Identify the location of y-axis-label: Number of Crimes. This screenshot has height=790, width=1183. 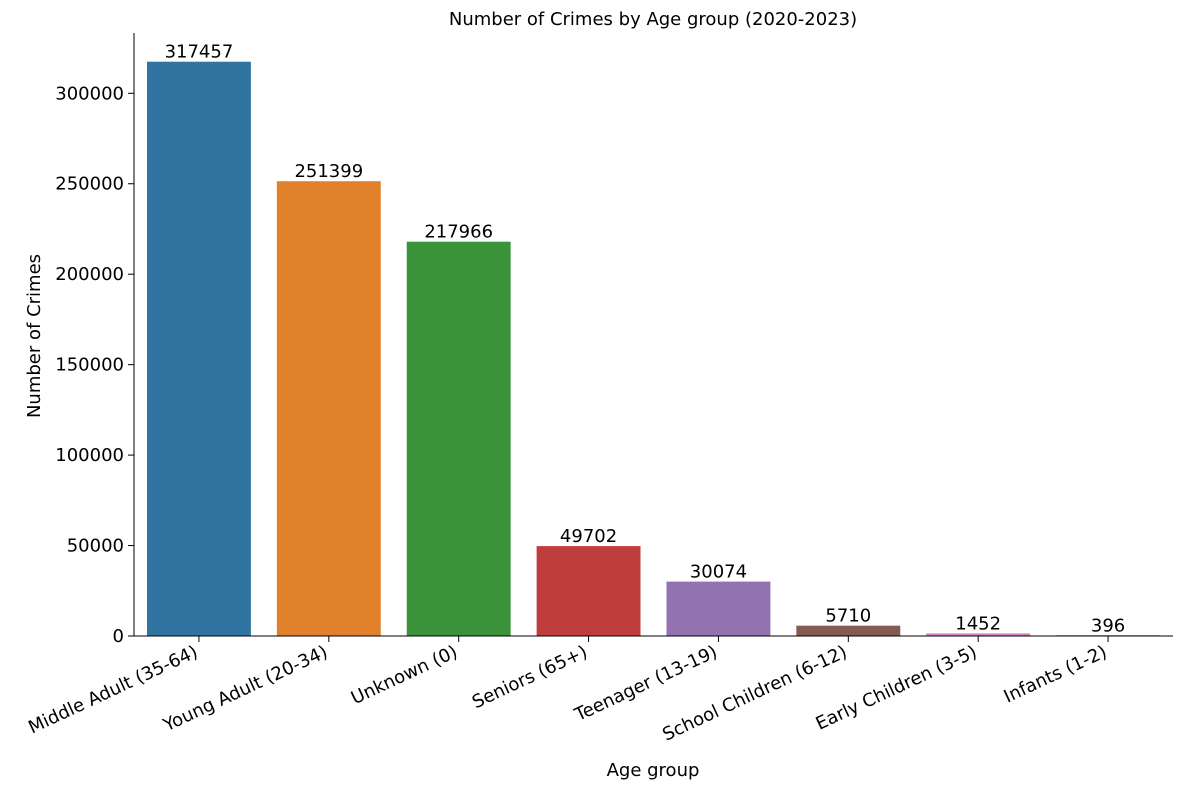
(34, 336).